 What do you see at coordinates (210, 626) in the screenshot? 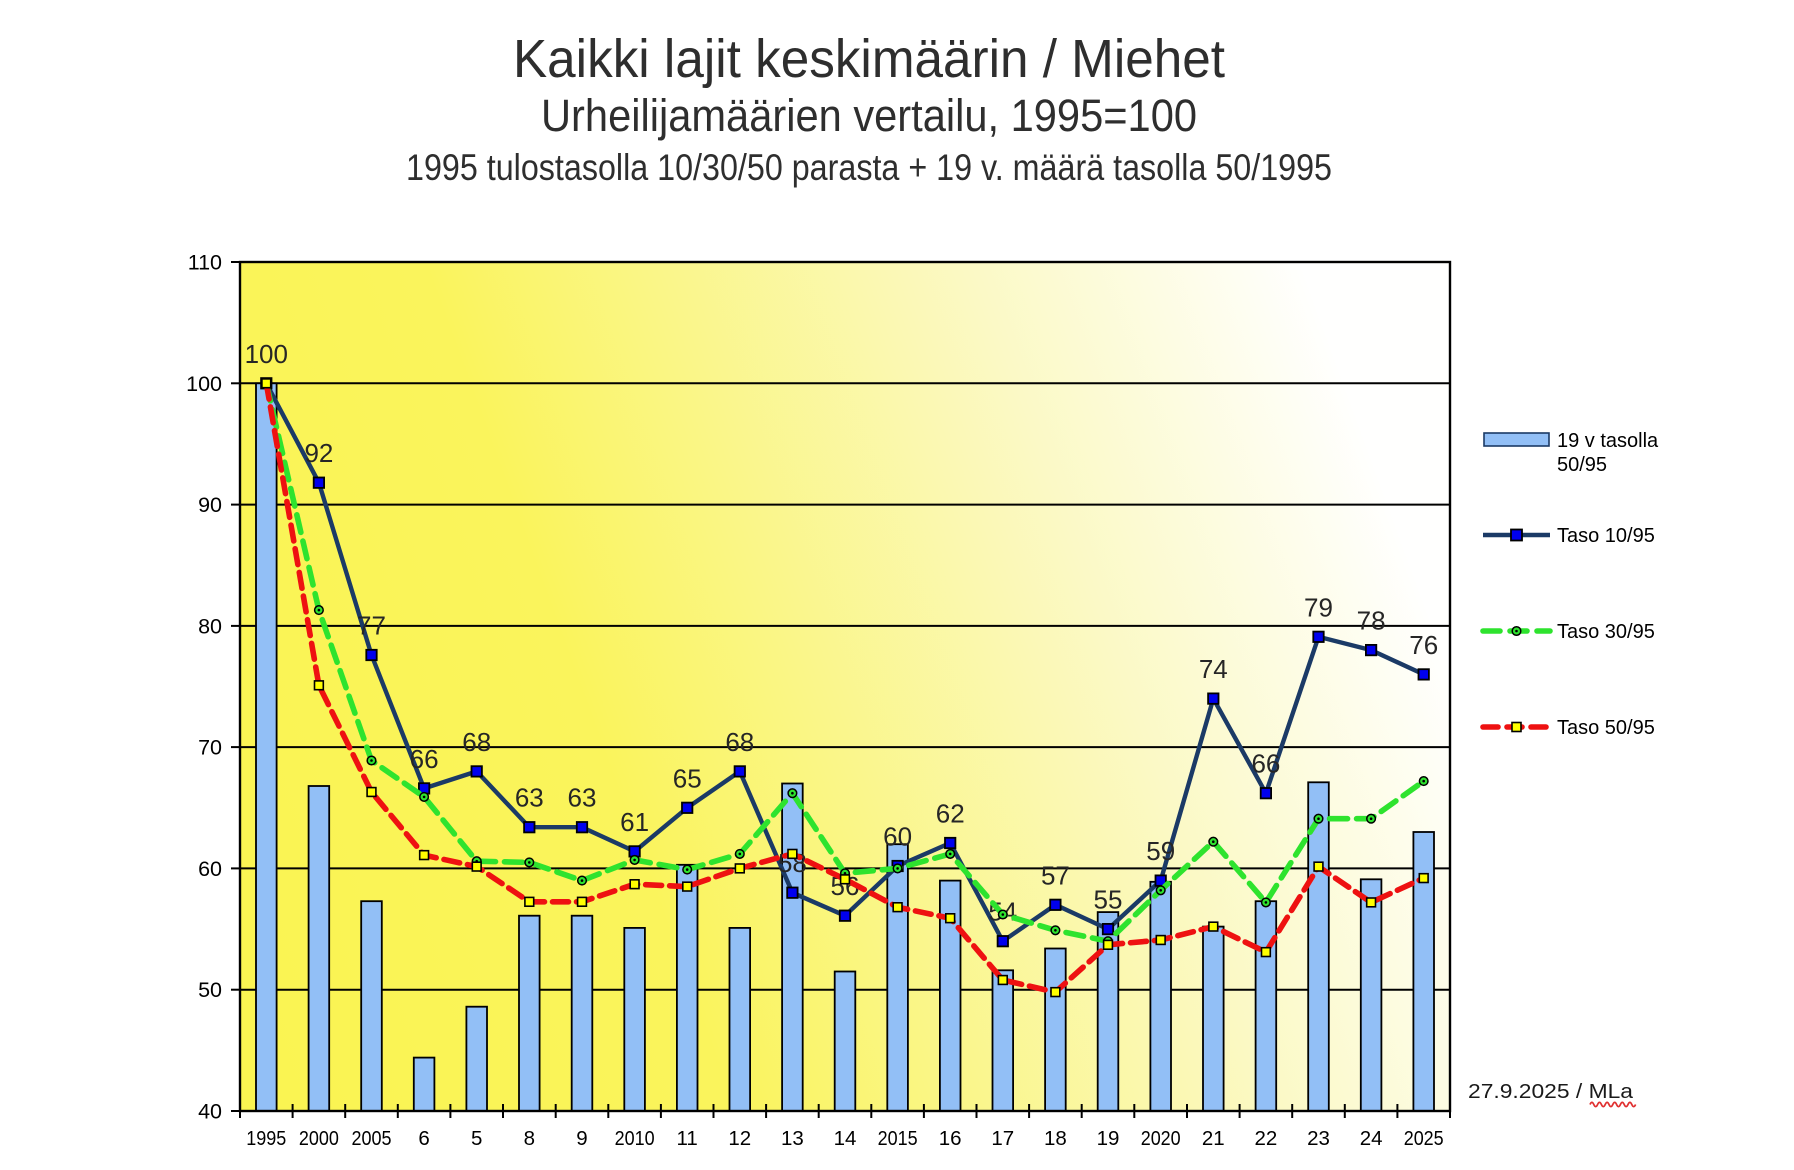
I see `svg-text: 80` at bounding box center [210, 626].